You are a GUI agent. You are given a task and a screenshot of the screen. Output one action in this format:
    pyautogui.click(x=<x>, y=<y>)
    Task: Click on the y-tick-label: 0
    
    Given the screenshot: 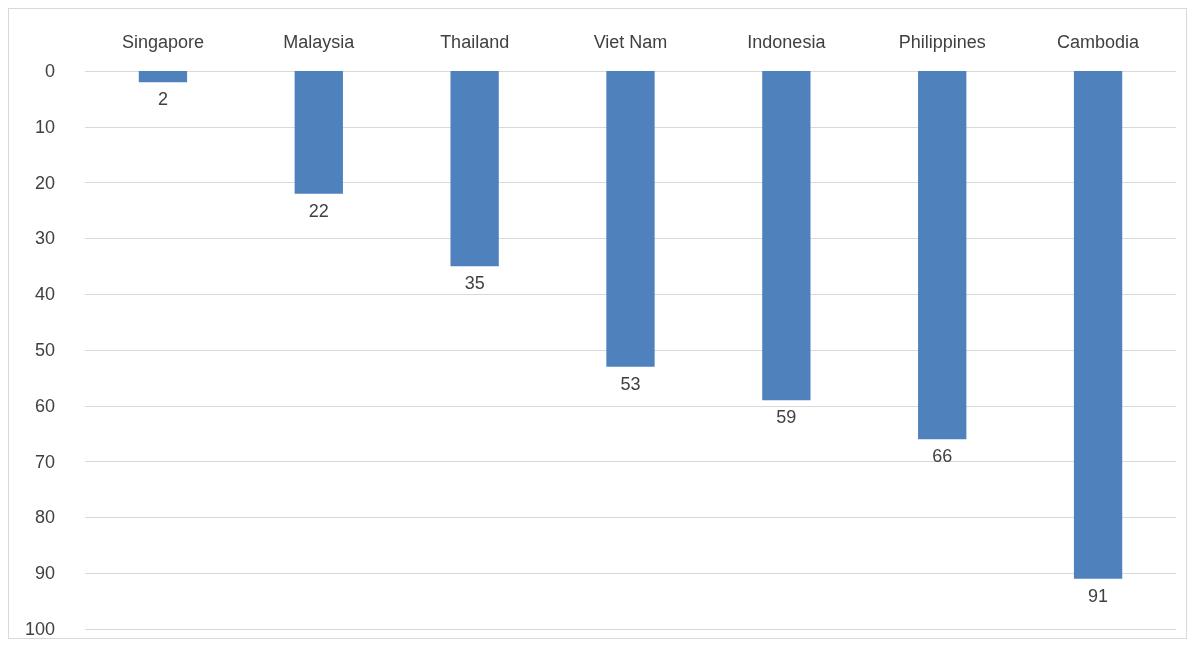 What is the action you would take?
    pyautogui.click(x=49, y=71)
    